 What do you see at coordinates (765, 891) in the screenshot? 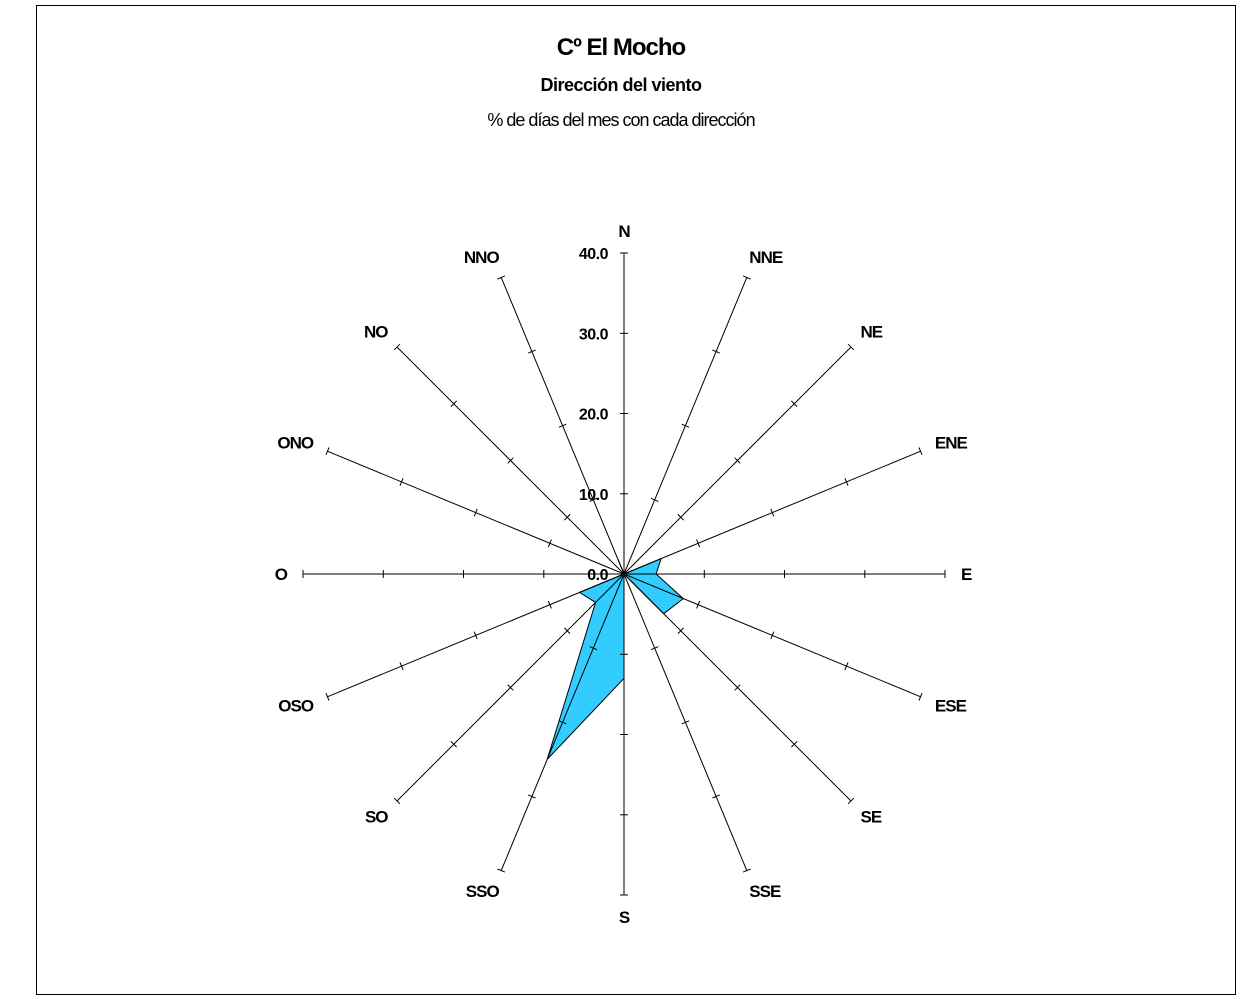
I see `direction-label-sse: SSE` at bounding box center [765, 891].